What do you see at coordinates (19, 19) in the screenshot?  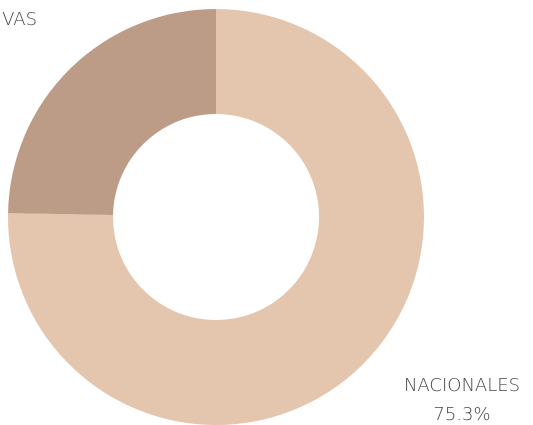 I see `slice-label: VAS` at bounding box center [19, 19].